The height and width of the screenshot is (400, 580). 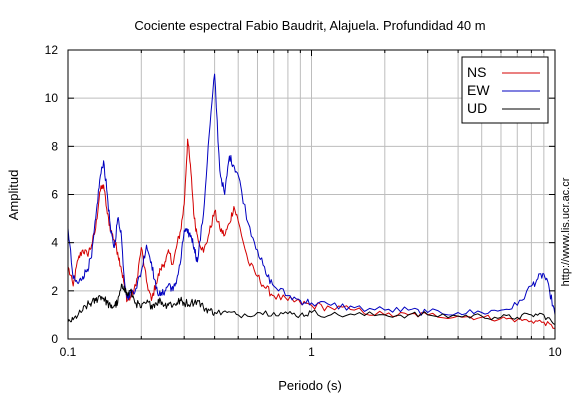 I want to click on legend: NS EW UD, so click(x=505, y=90).